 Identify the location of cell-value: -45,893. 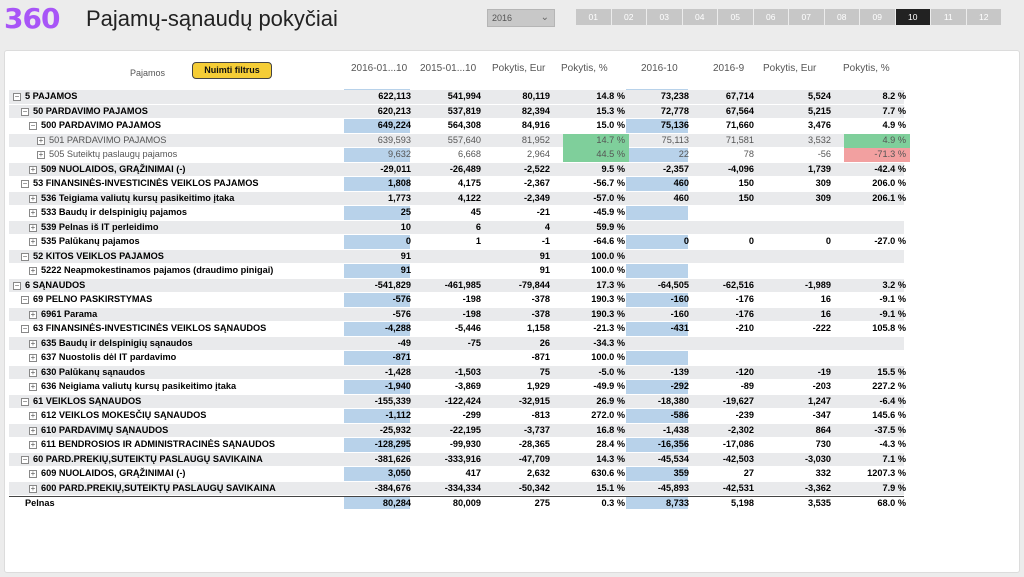
(673, 487).